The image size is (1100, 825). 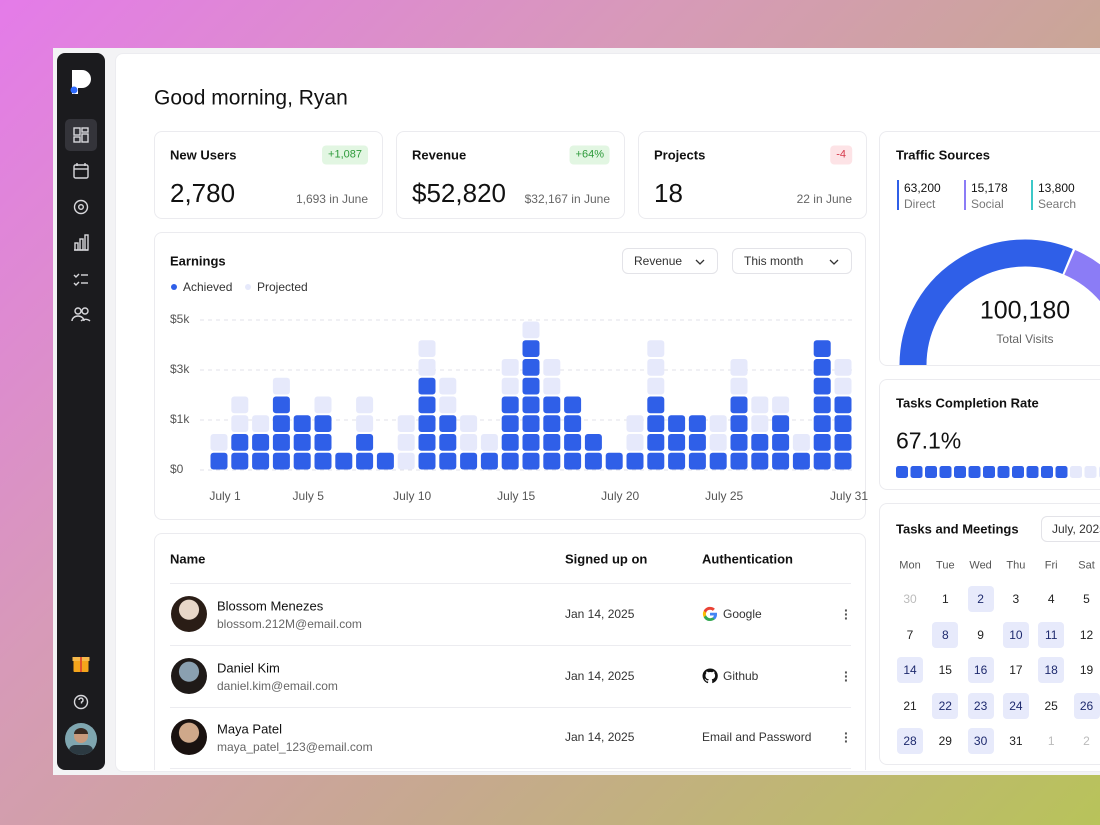 I want to click on traffic-title: Traffic Sources, so click(x=943, y=155).